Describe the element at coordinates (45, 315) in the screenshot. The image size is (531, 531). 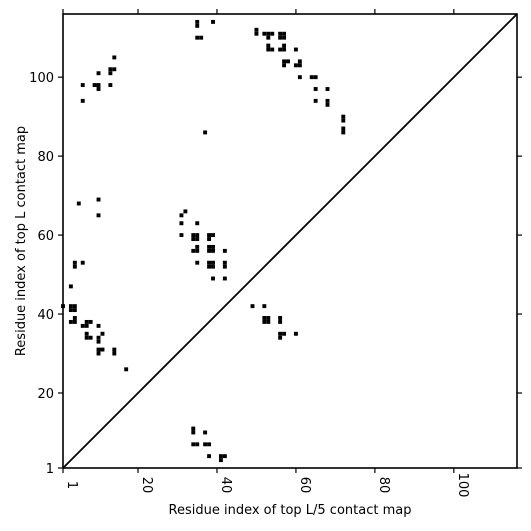
I see `y-tick-label: 40` at that location.